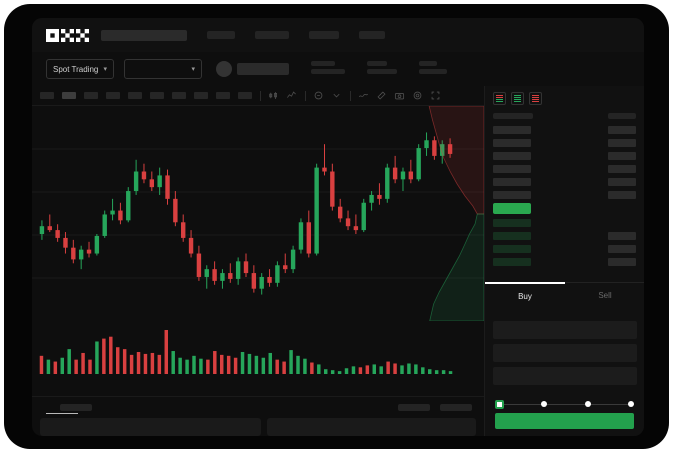  Describe the element at coordinates (363, 95) in the screenshot. I see `trend-line-icon` at that location.